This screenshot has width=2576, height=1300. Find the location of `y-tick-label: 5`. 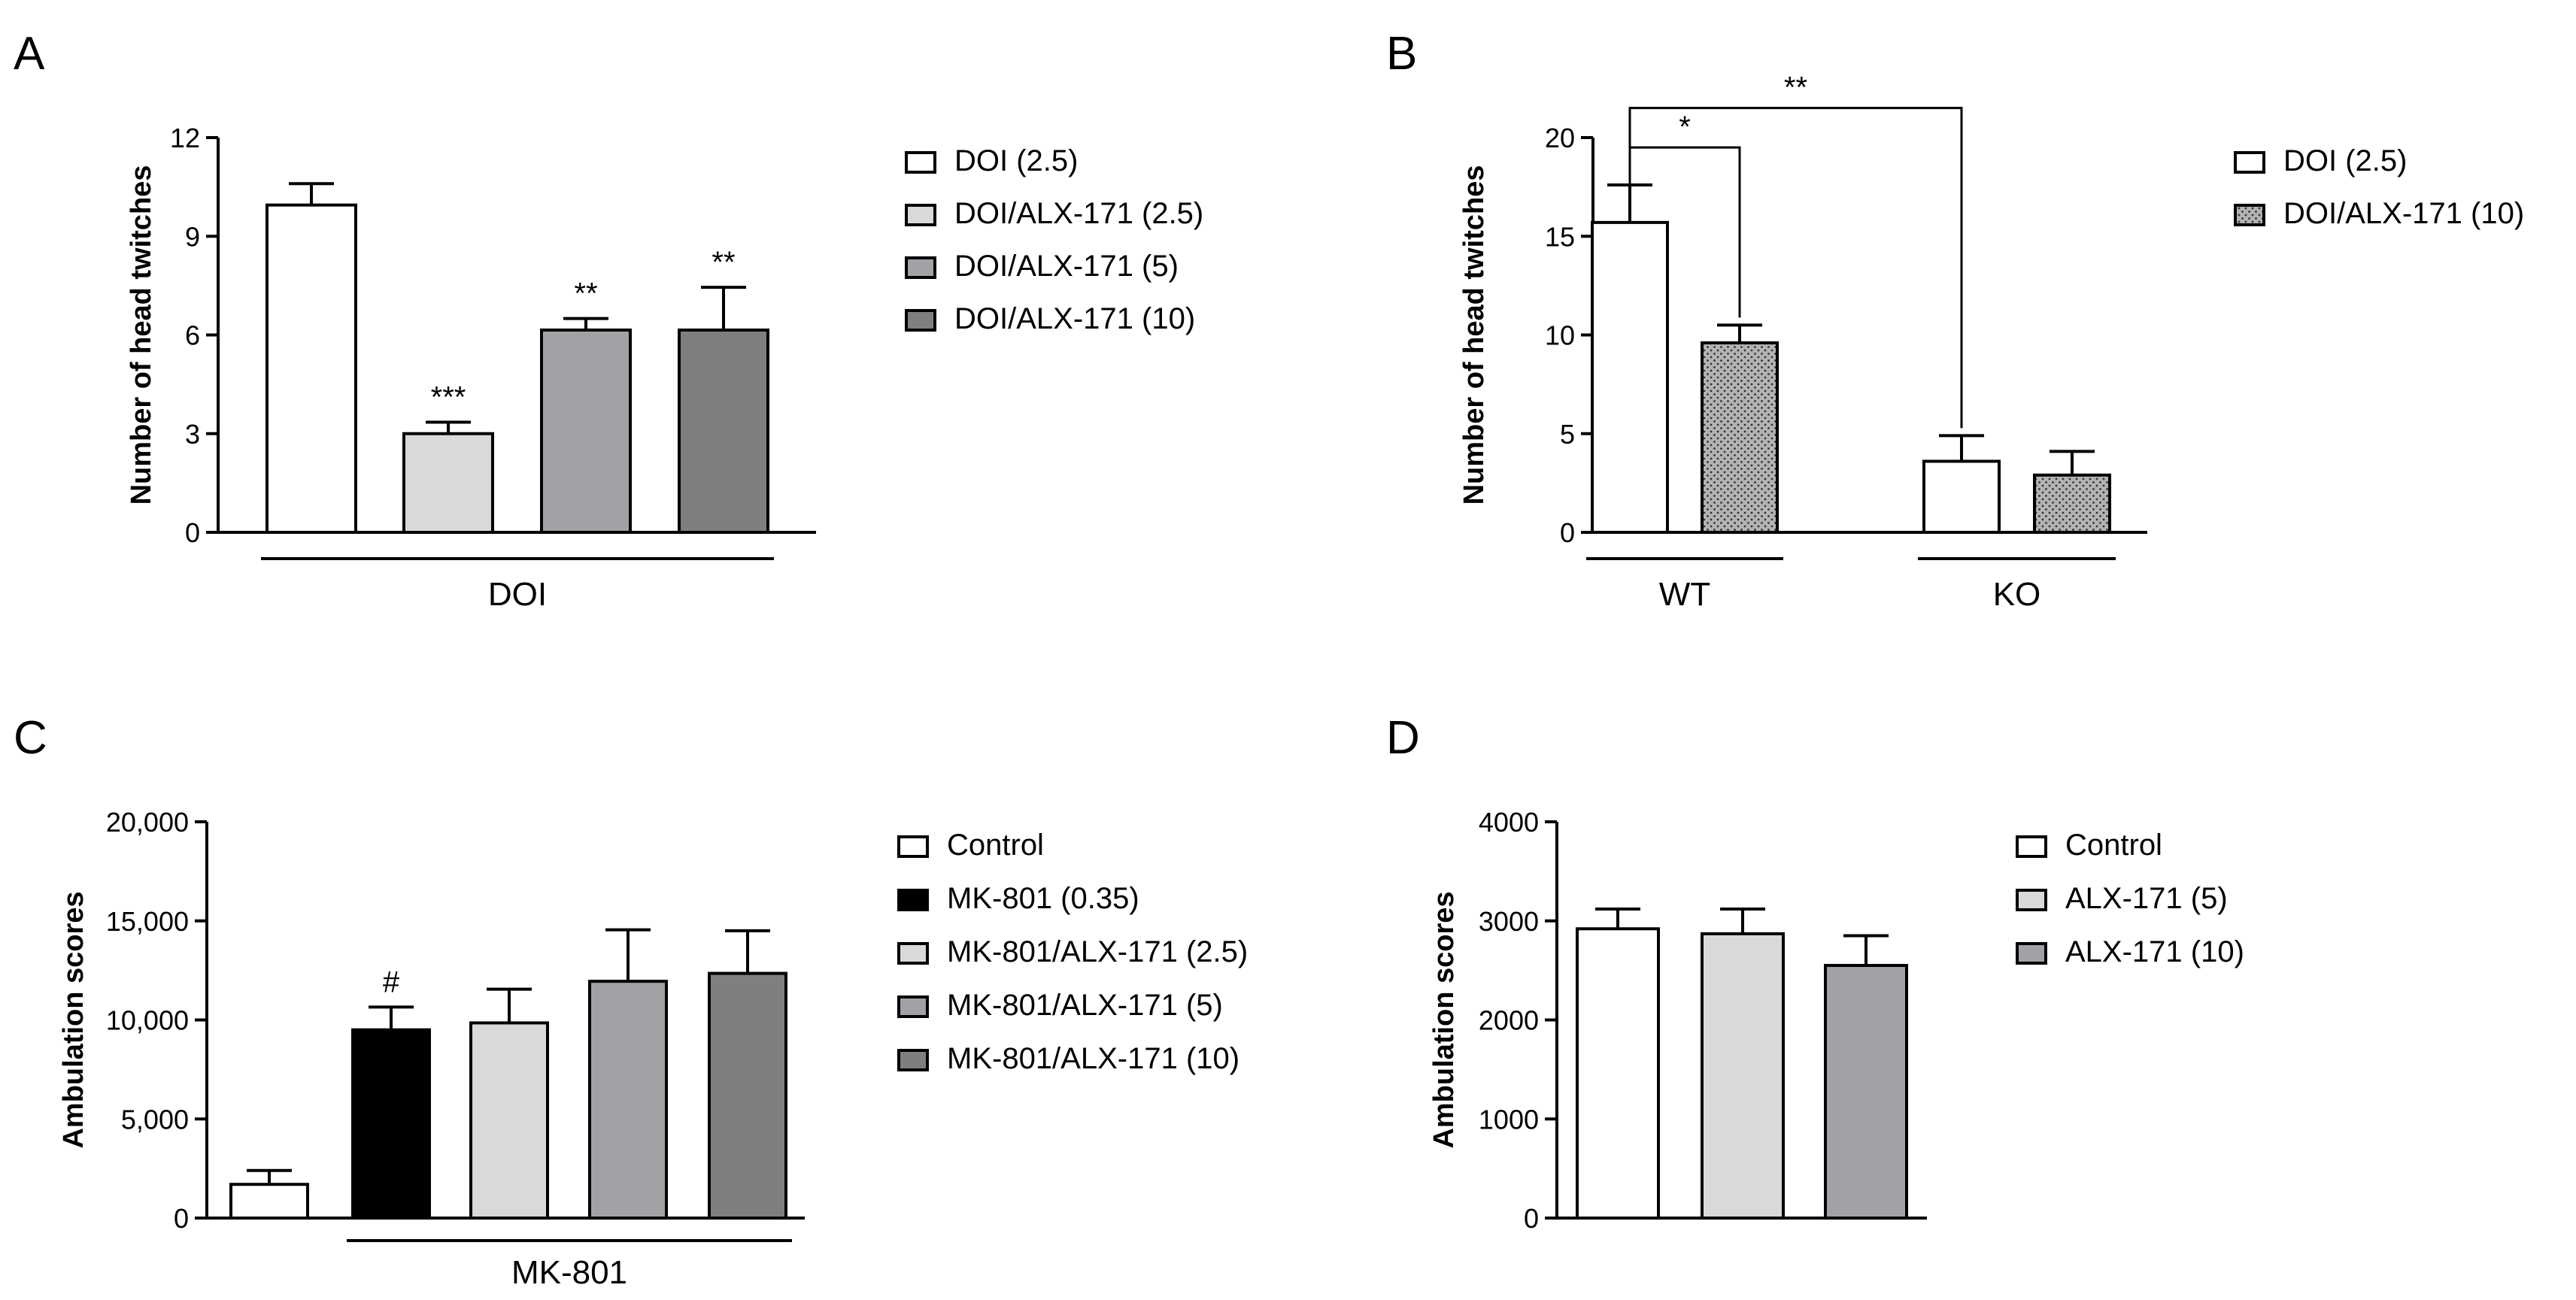

y-tick-label: 5 is located at coordinates (1567, 434).